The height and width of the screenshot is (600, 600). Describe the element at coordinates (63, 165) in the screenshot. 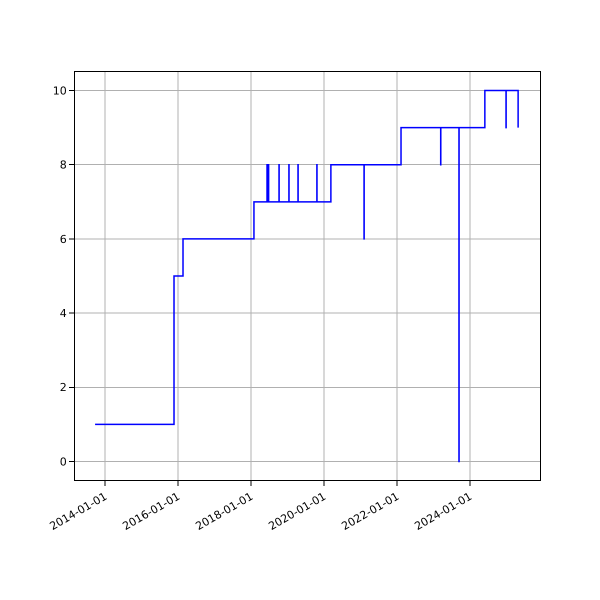

I see `y-tick-label: 8` at that location.